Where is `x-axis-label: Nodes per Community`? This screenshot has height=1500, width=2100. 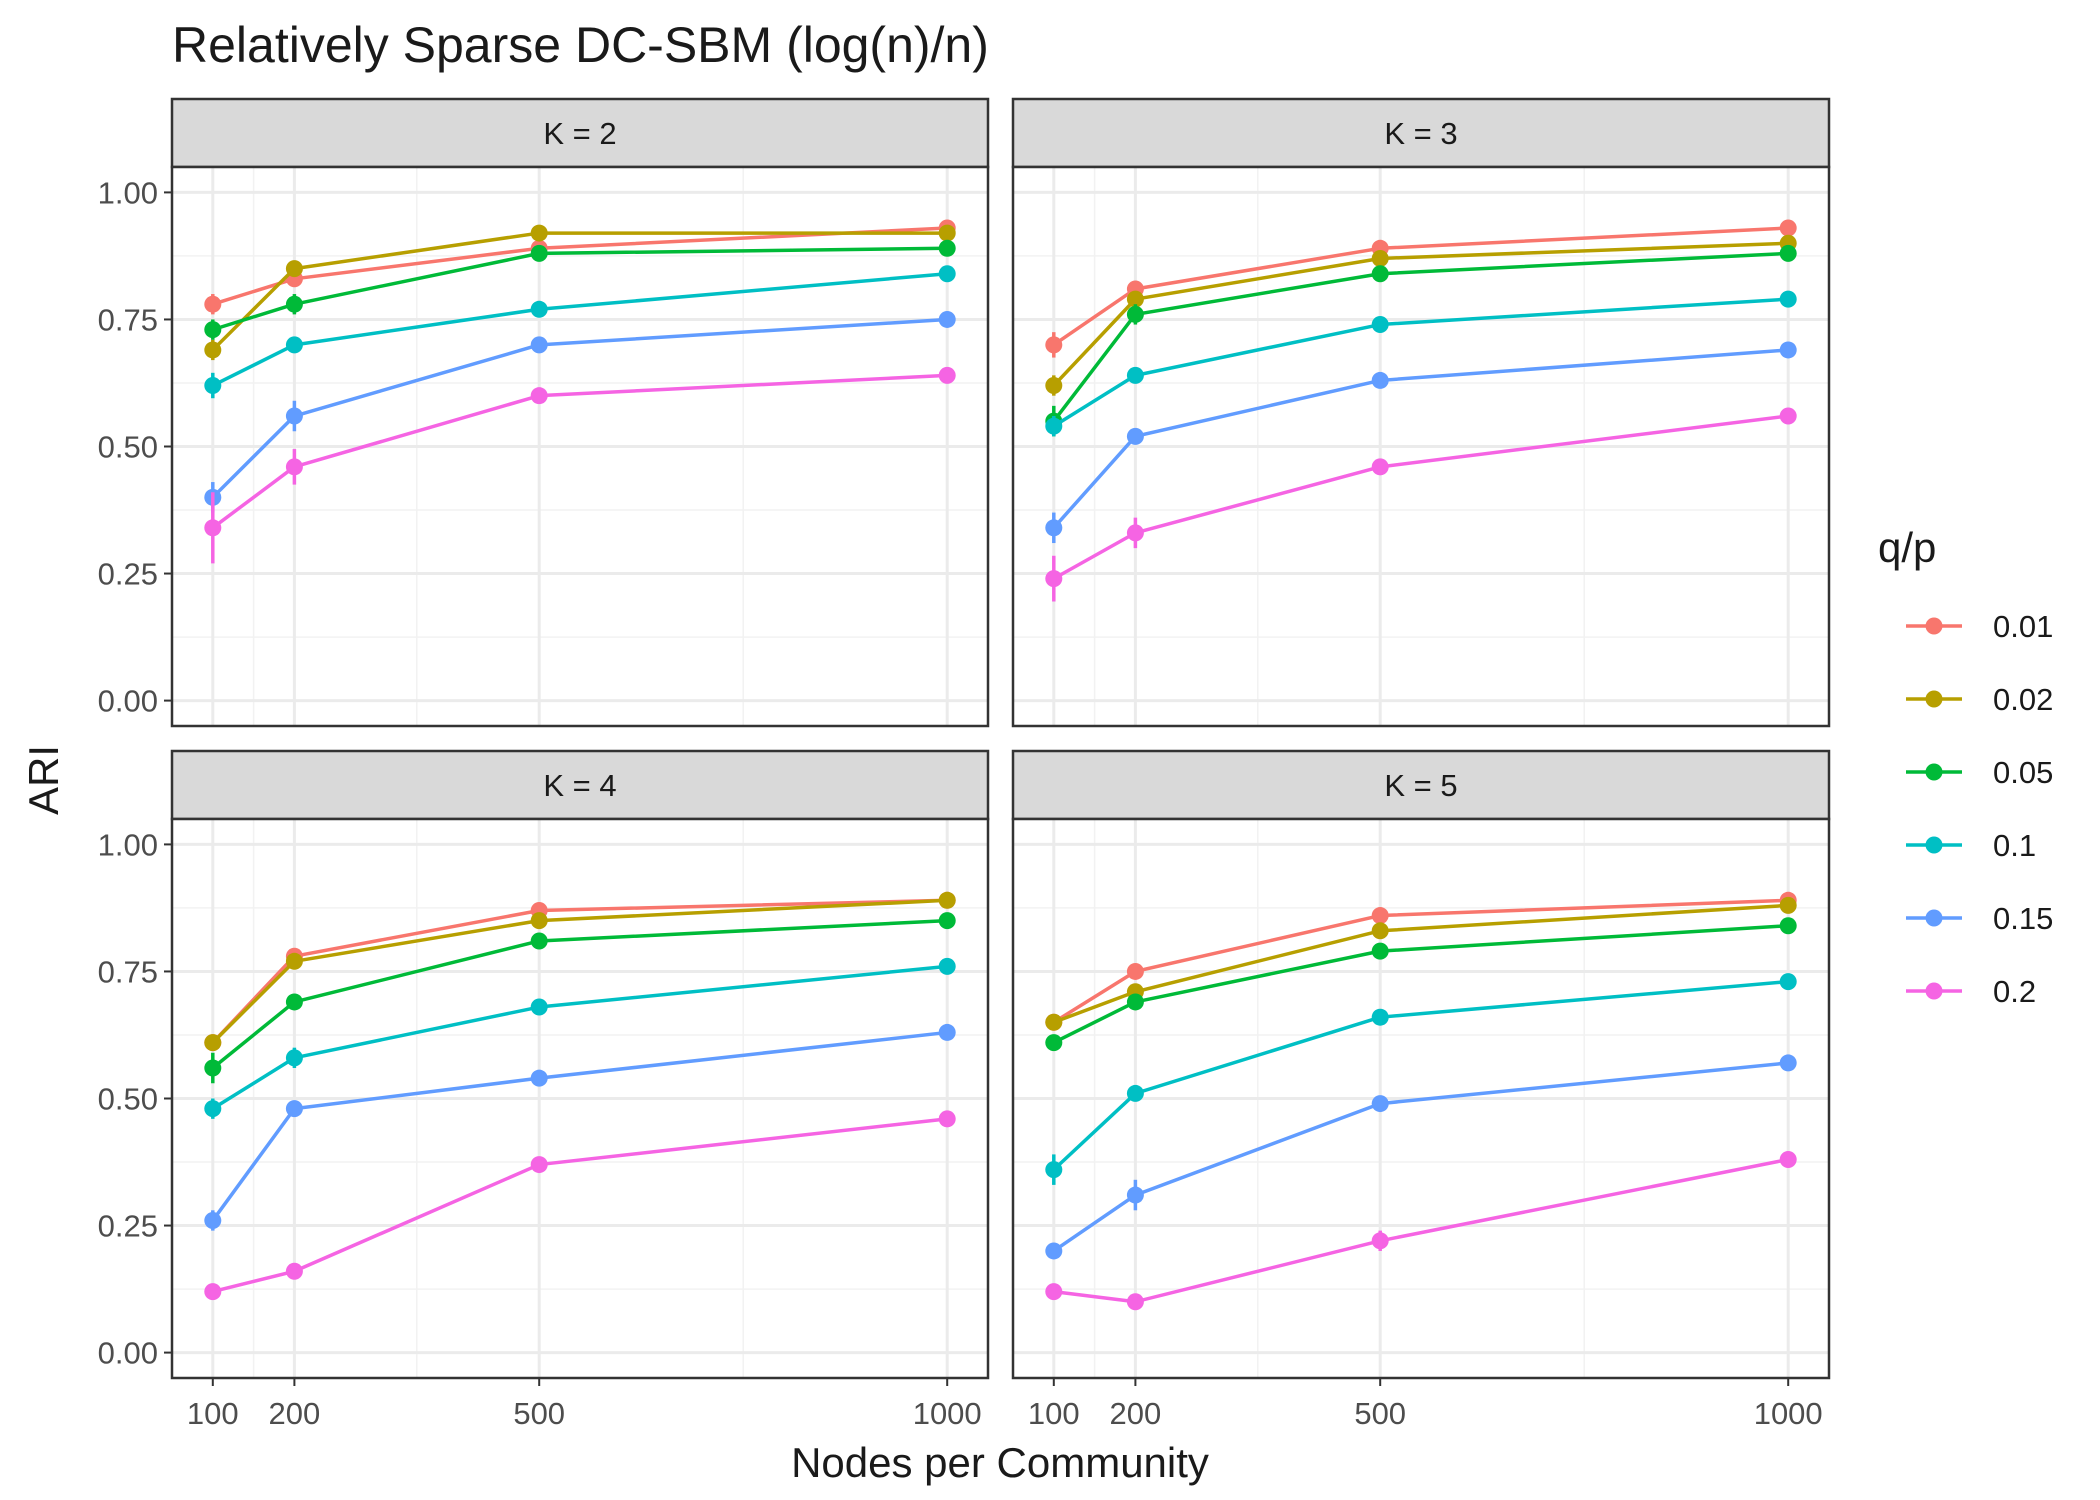 x-axis-label: Nodes per Community is located at coordinates (1000, 1462).